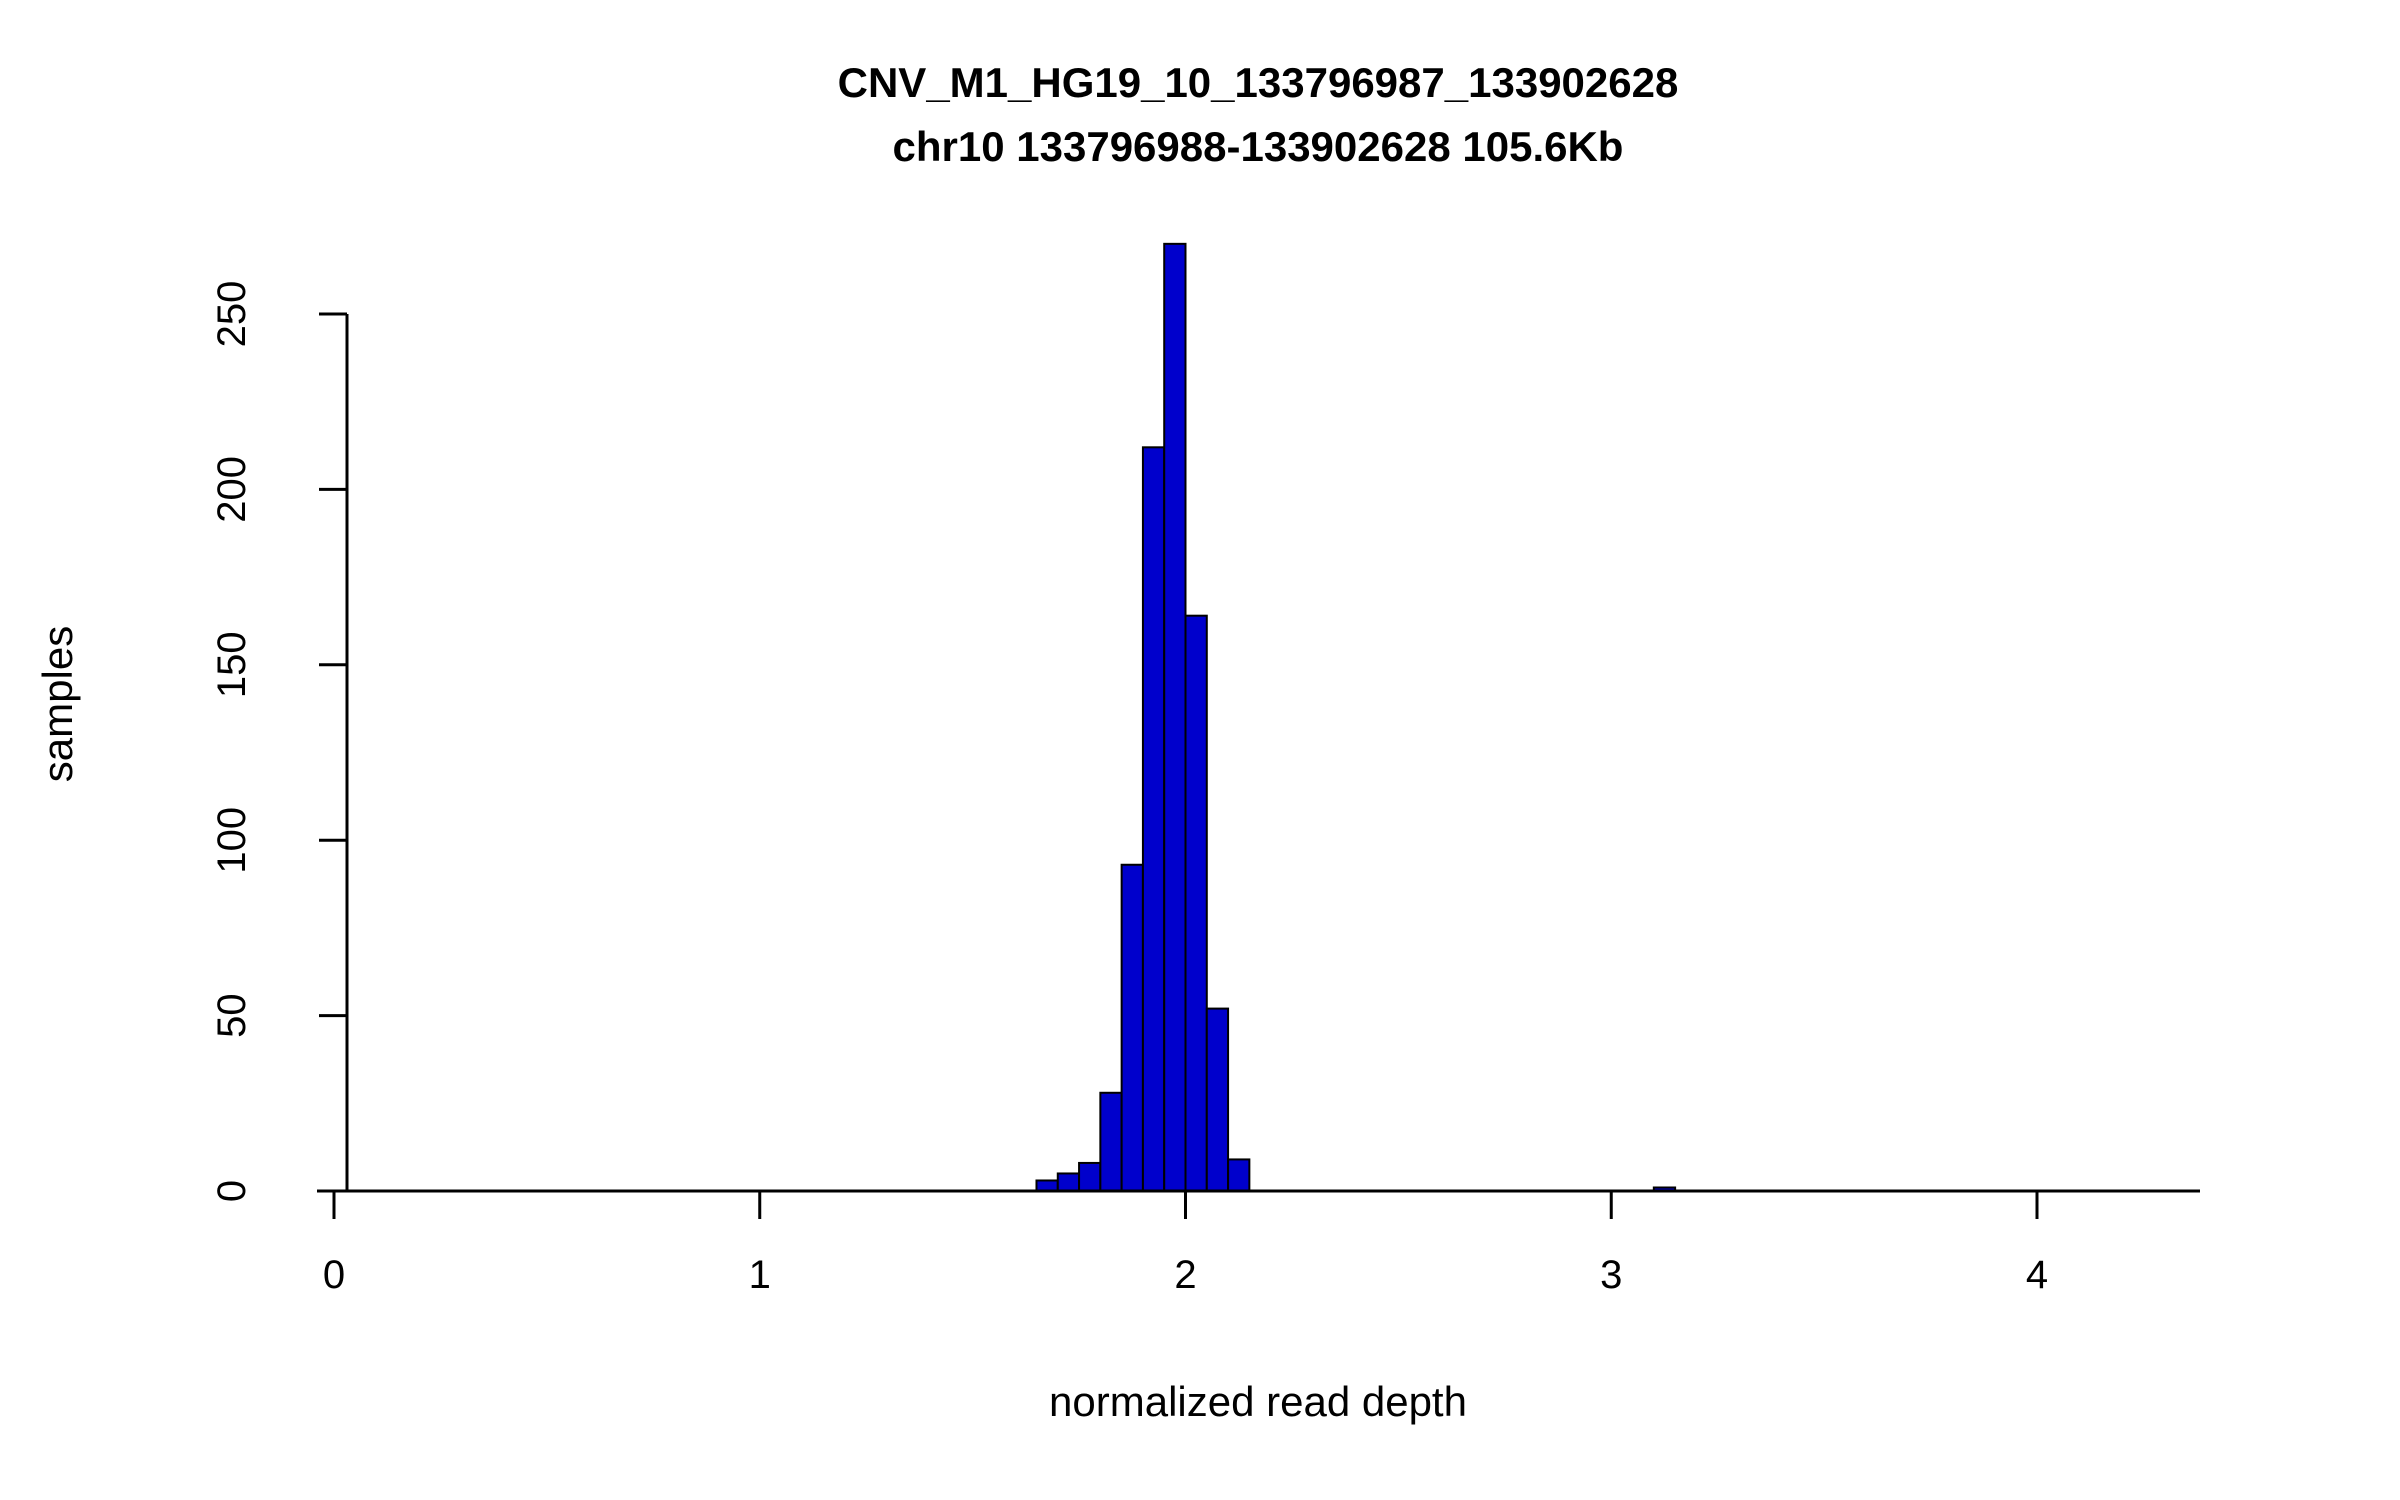 The width and height of the screenshot is (2400, 1500). Describe the element at coordinates (232, 314) in the screenshot. I see `y-tick-label: 250` at that location.